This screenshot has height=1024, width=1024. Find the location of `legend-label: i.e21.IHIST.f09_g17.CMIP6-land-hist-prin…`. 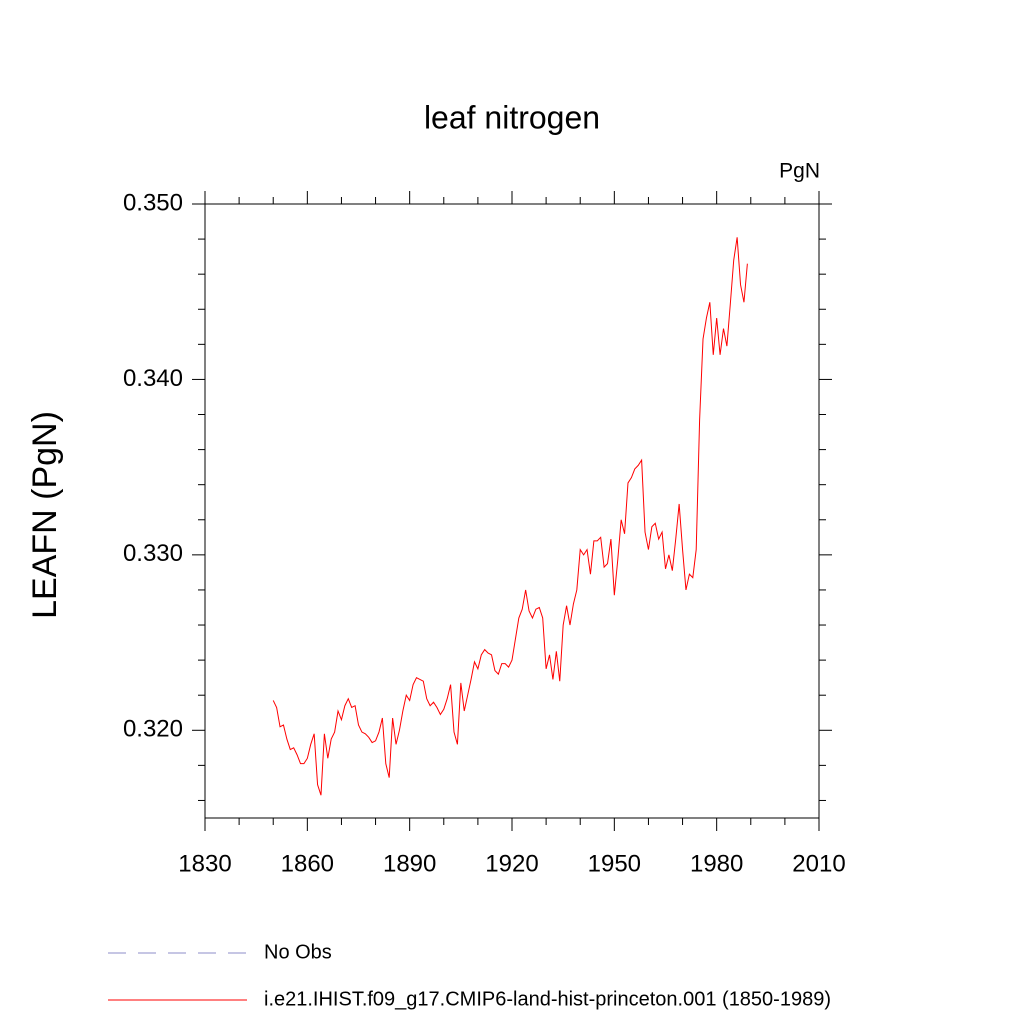

legend-label: i.e21.IHIST.f09_g17.CMIP6-land-hist-prin… is located at coordinates (547, 999).